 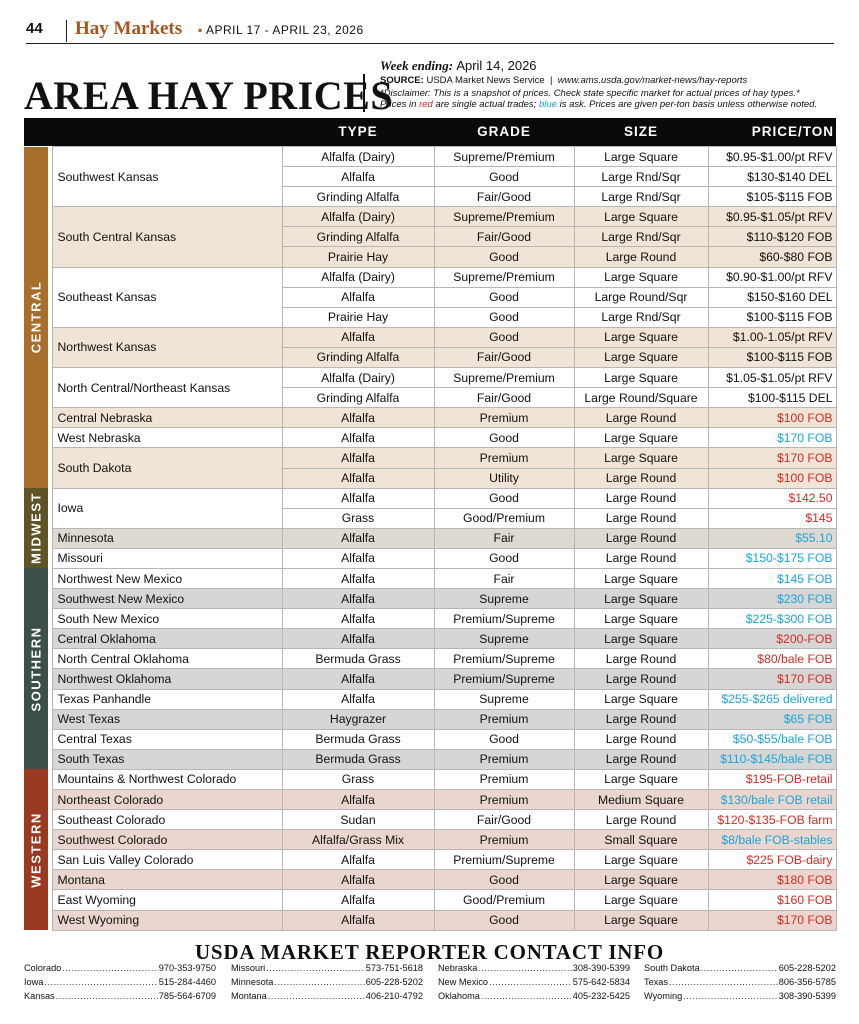 What do you see at coordinates (36, 317) in the screenshot?
I see `section-band-central: CENTRAL` at bounding box center [36, 317].